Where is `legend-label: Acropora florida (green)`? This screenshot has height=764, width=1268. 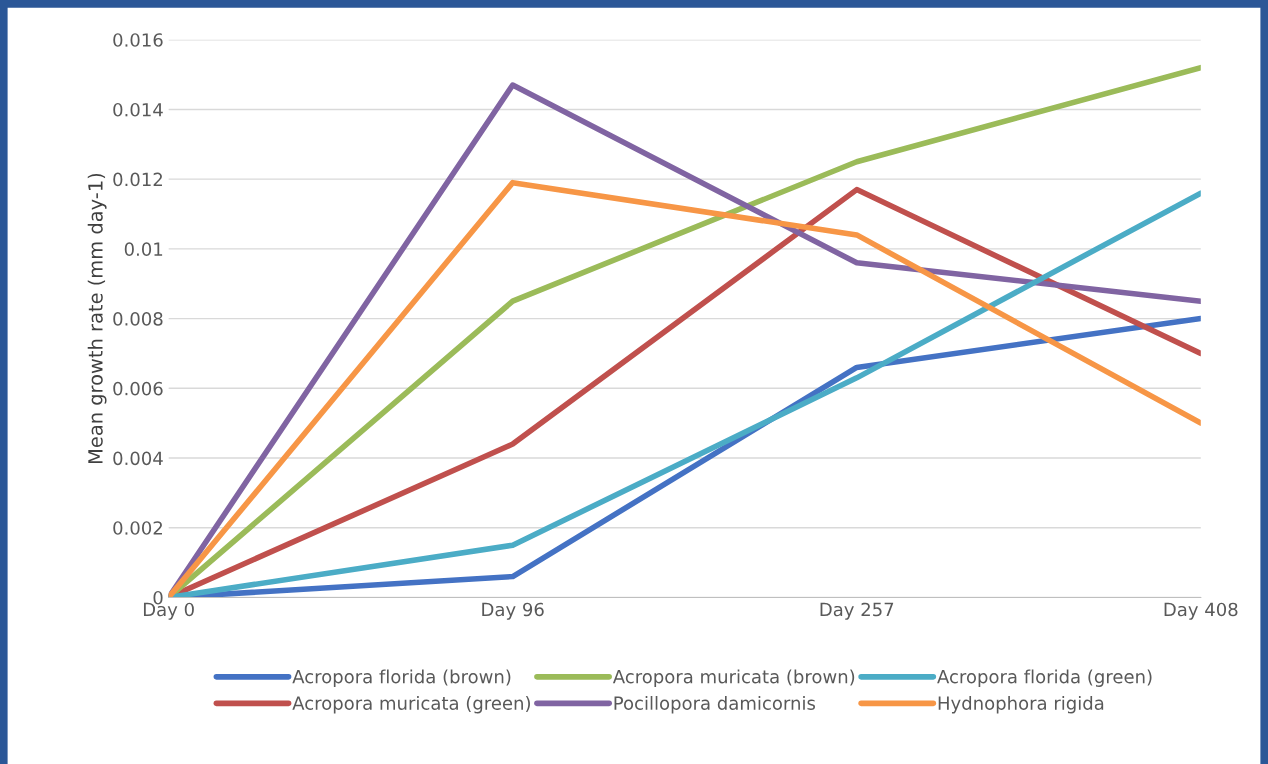 legend-label: Acropora florida (green) is located at coordinates (1044, 678).